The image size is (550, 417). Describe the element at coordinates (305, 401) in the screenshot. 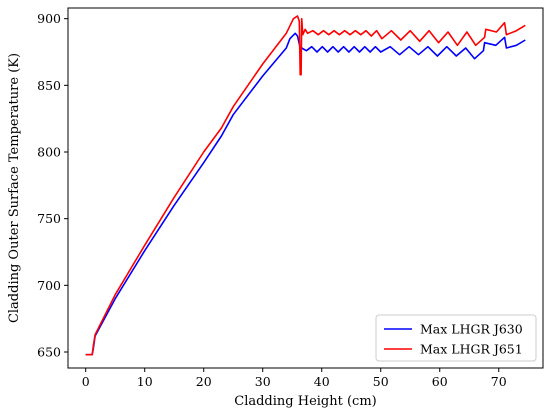

I see `x-axis-label: Cladding Height (cm)` at that location.